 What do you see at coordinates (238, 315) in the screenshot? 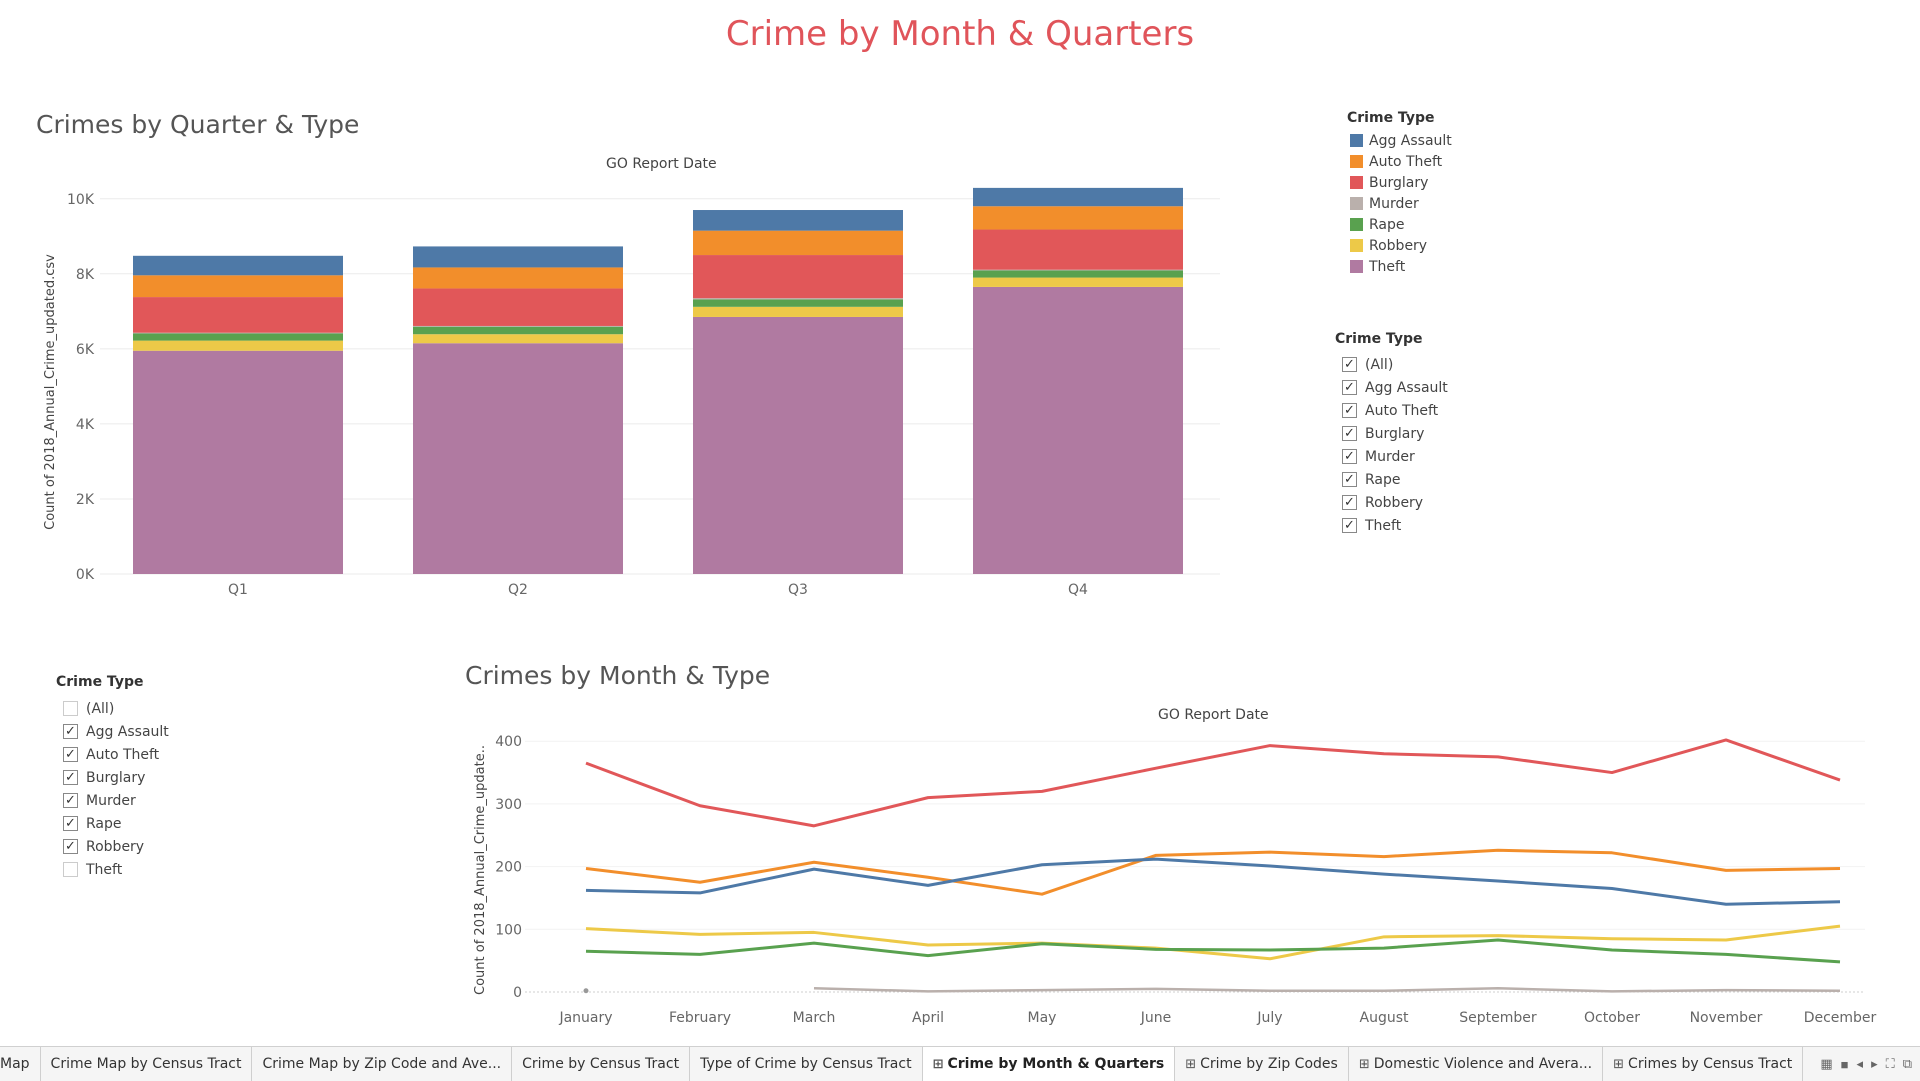
I see `bar-segment-burglary-q1` at bounding box center [238, 315].